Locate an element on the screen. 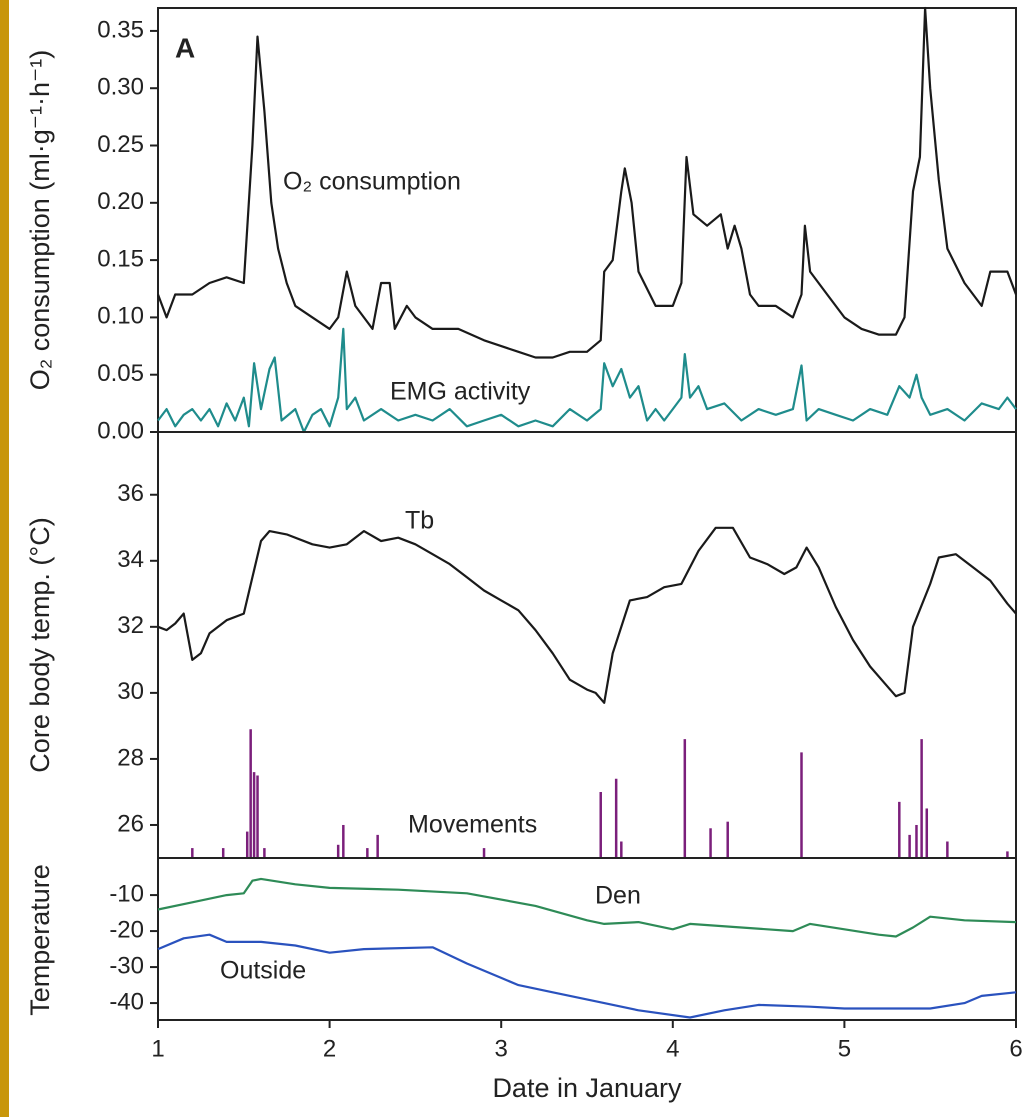  y-tick-label: 32 is located at coordinates (130, 625).